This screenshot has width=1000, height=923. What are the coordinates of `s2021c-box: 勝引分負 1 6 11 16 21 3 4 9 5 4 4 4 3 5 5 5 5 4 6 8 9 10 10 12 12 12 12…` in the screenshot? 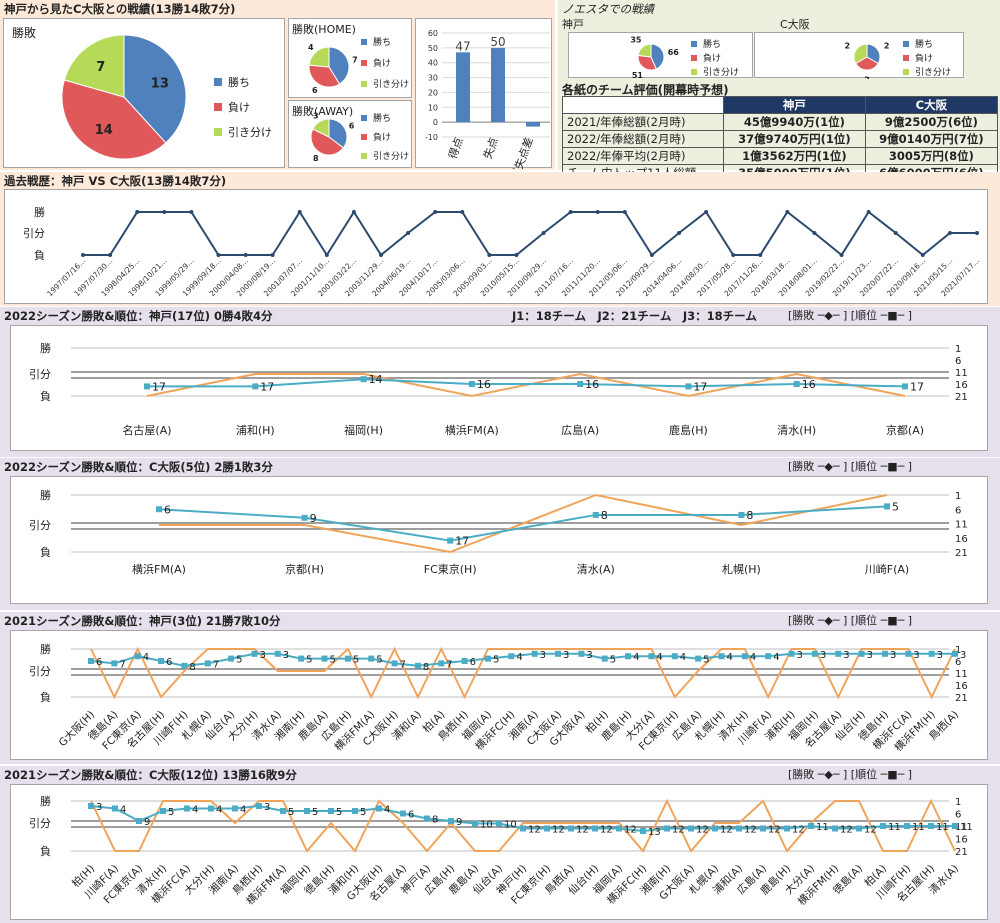 It's located at (499, 852).